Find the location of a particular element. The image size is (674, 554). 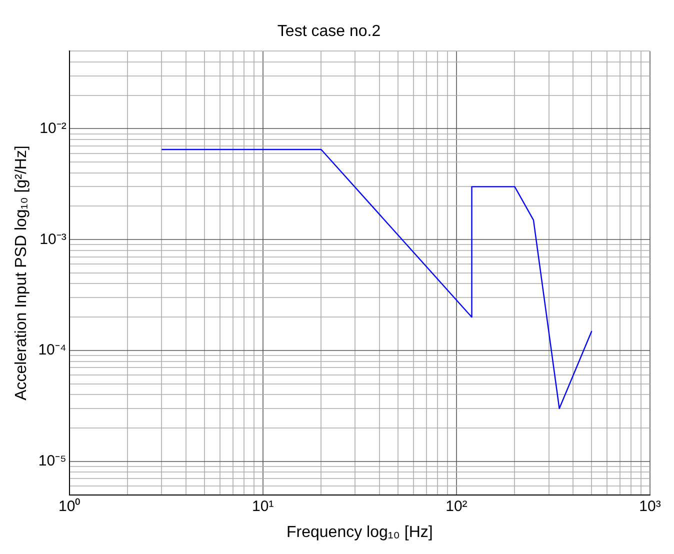

x-tick-label: 10¹ is located at coordinates (263, 506).